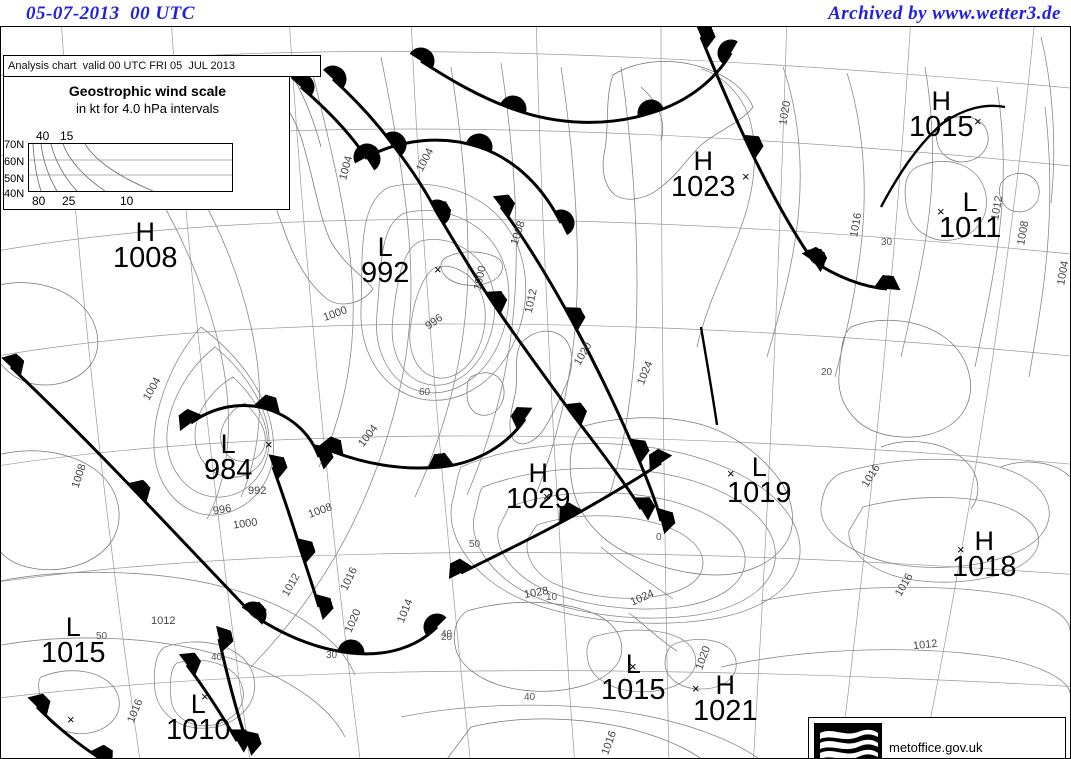  What do you see at coordinates (385, 273) in the screenshot?
I see `pressure-centre-value: 992` at bounding box center [385, 273].